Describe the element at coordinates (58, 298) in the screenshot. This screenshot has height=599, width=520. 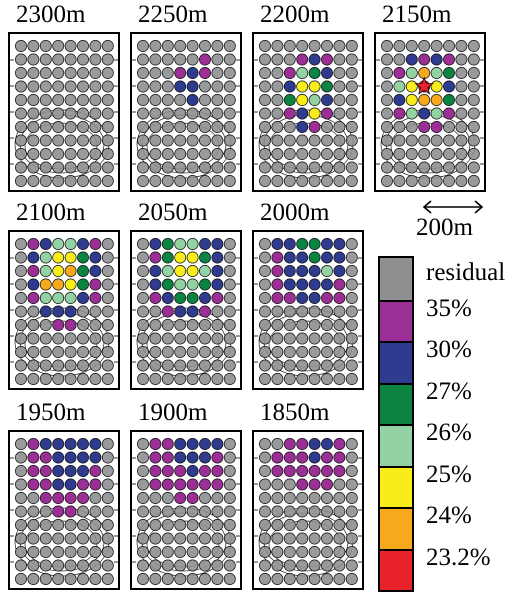
I see `grid-cell-c26` at that location.